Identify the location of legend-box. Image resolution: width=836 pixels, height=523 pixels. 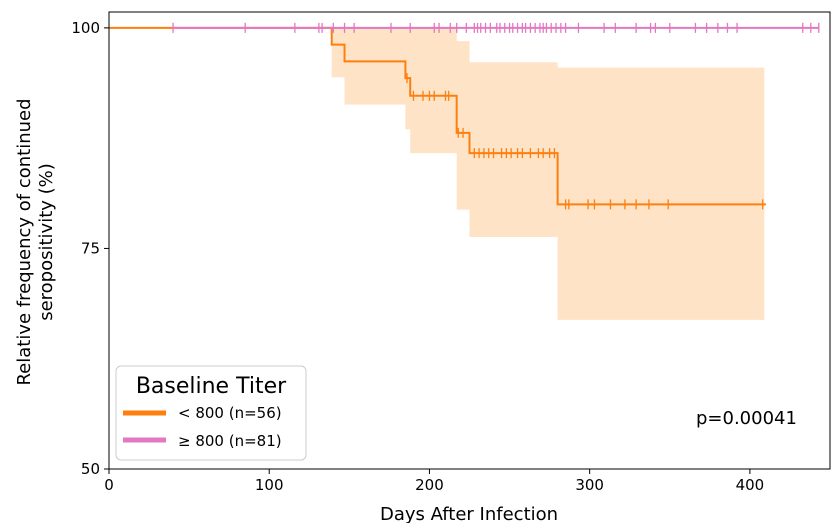
(211, 413).